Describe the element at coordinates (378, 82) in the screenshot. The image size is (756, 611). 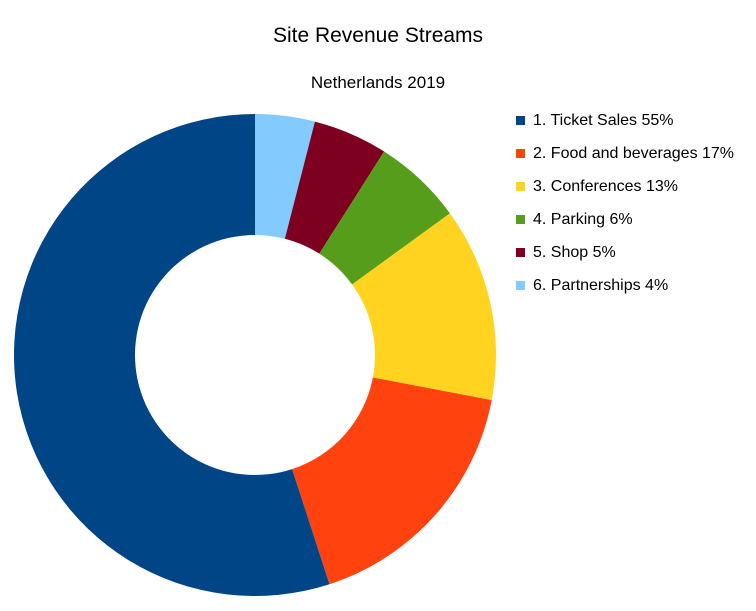
I see `chart-subtitle: Netherlands 2019` at that location.